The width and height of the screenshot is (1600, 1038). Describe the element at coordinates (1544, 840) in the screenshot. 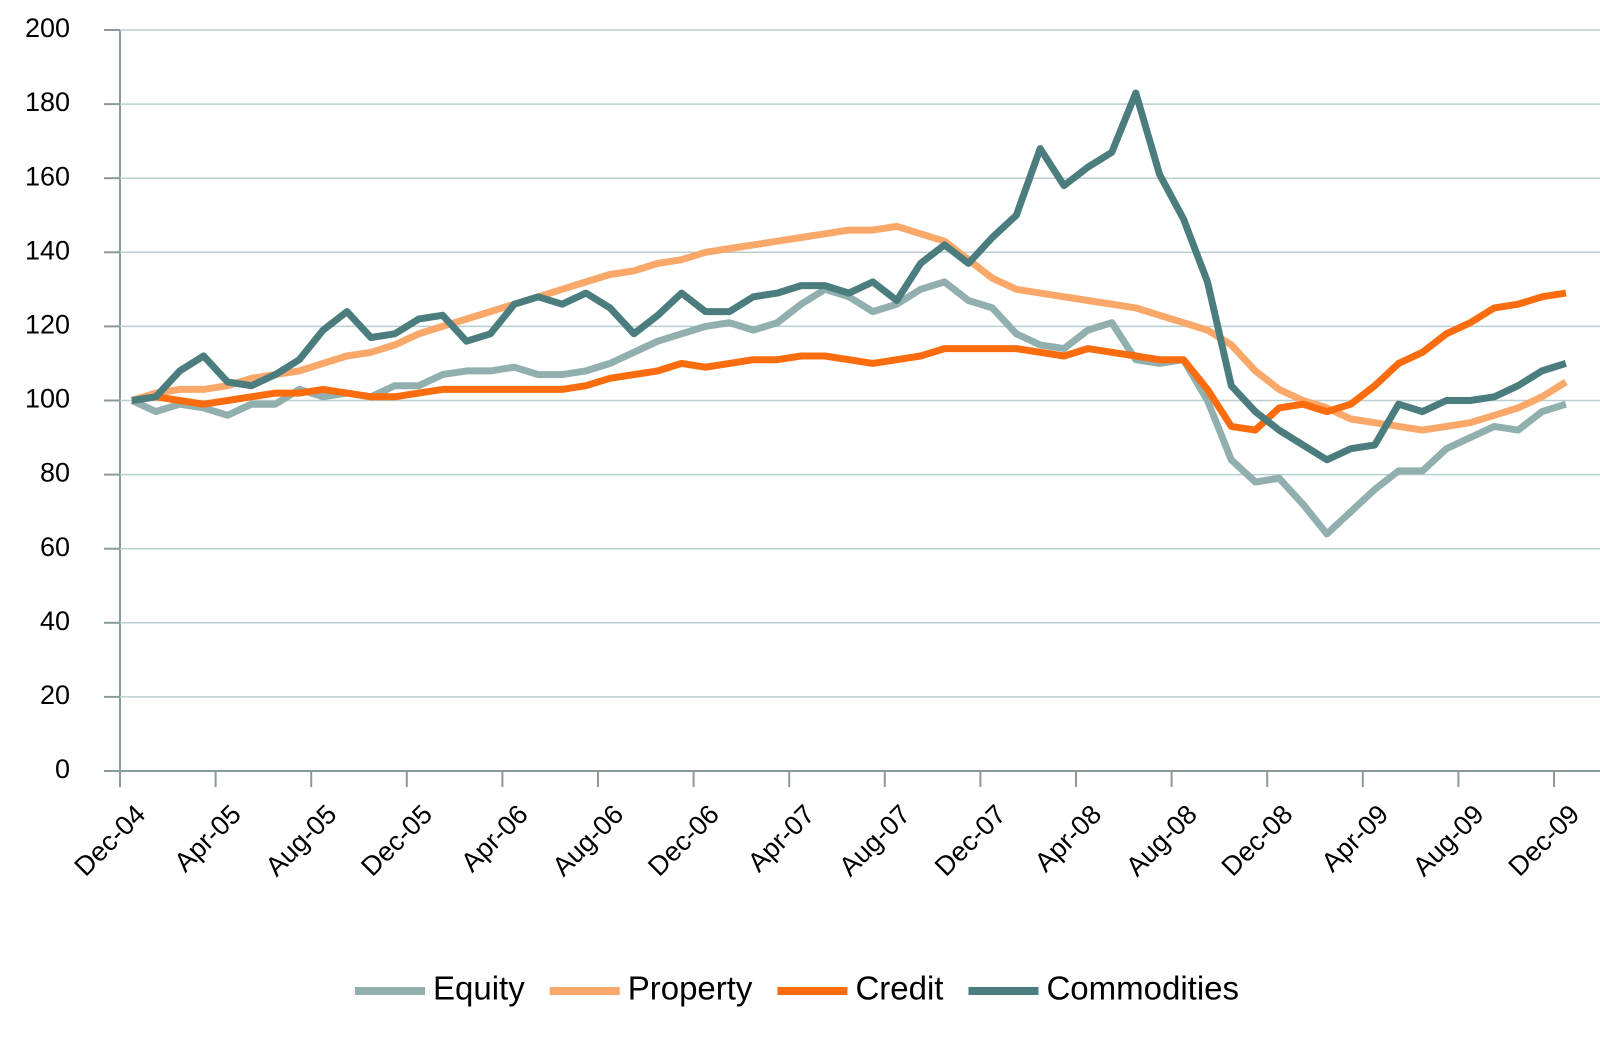

I see `x-tick-label: Dec-09` at that location.